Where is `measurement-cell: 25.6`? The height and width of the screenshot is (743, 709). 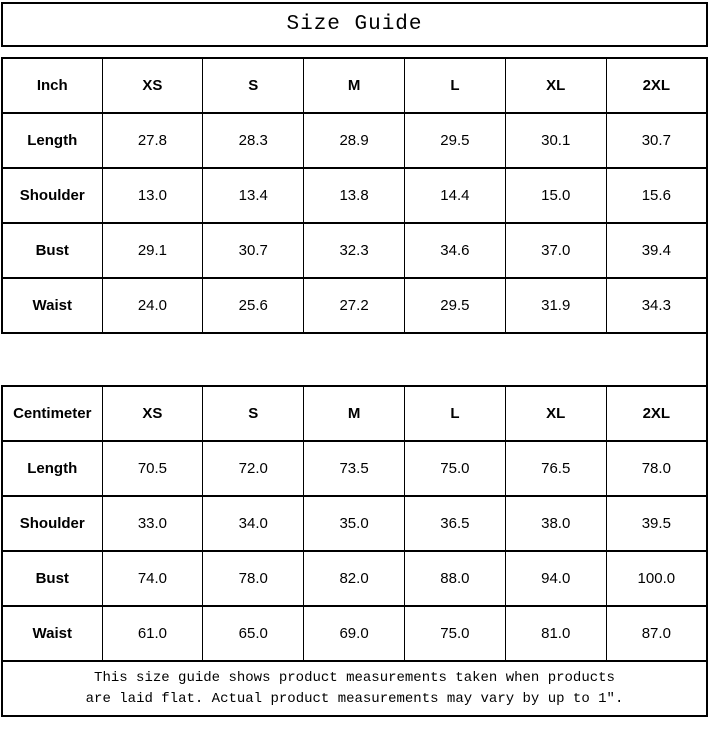
measurement-cell: 25.6 is located at coordinates (253, 305).